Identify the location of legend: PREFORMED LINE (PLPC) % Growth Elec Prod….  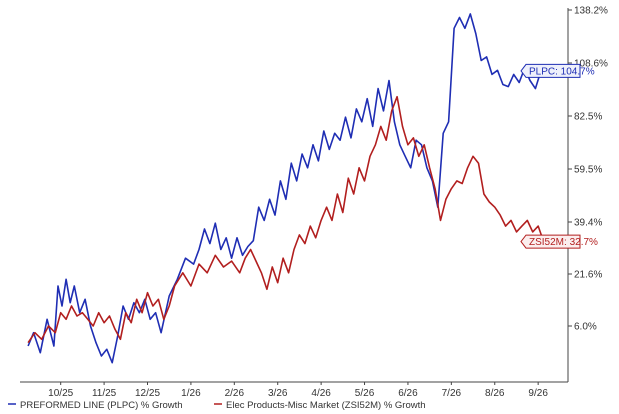
(217, 405).